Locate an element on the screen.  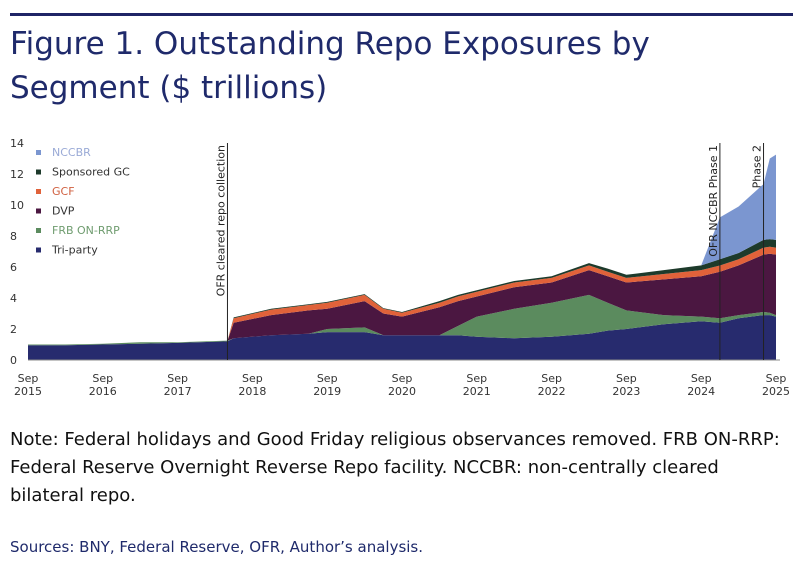
annotation-label: Phase 2 is located at coordinates (757, 166).